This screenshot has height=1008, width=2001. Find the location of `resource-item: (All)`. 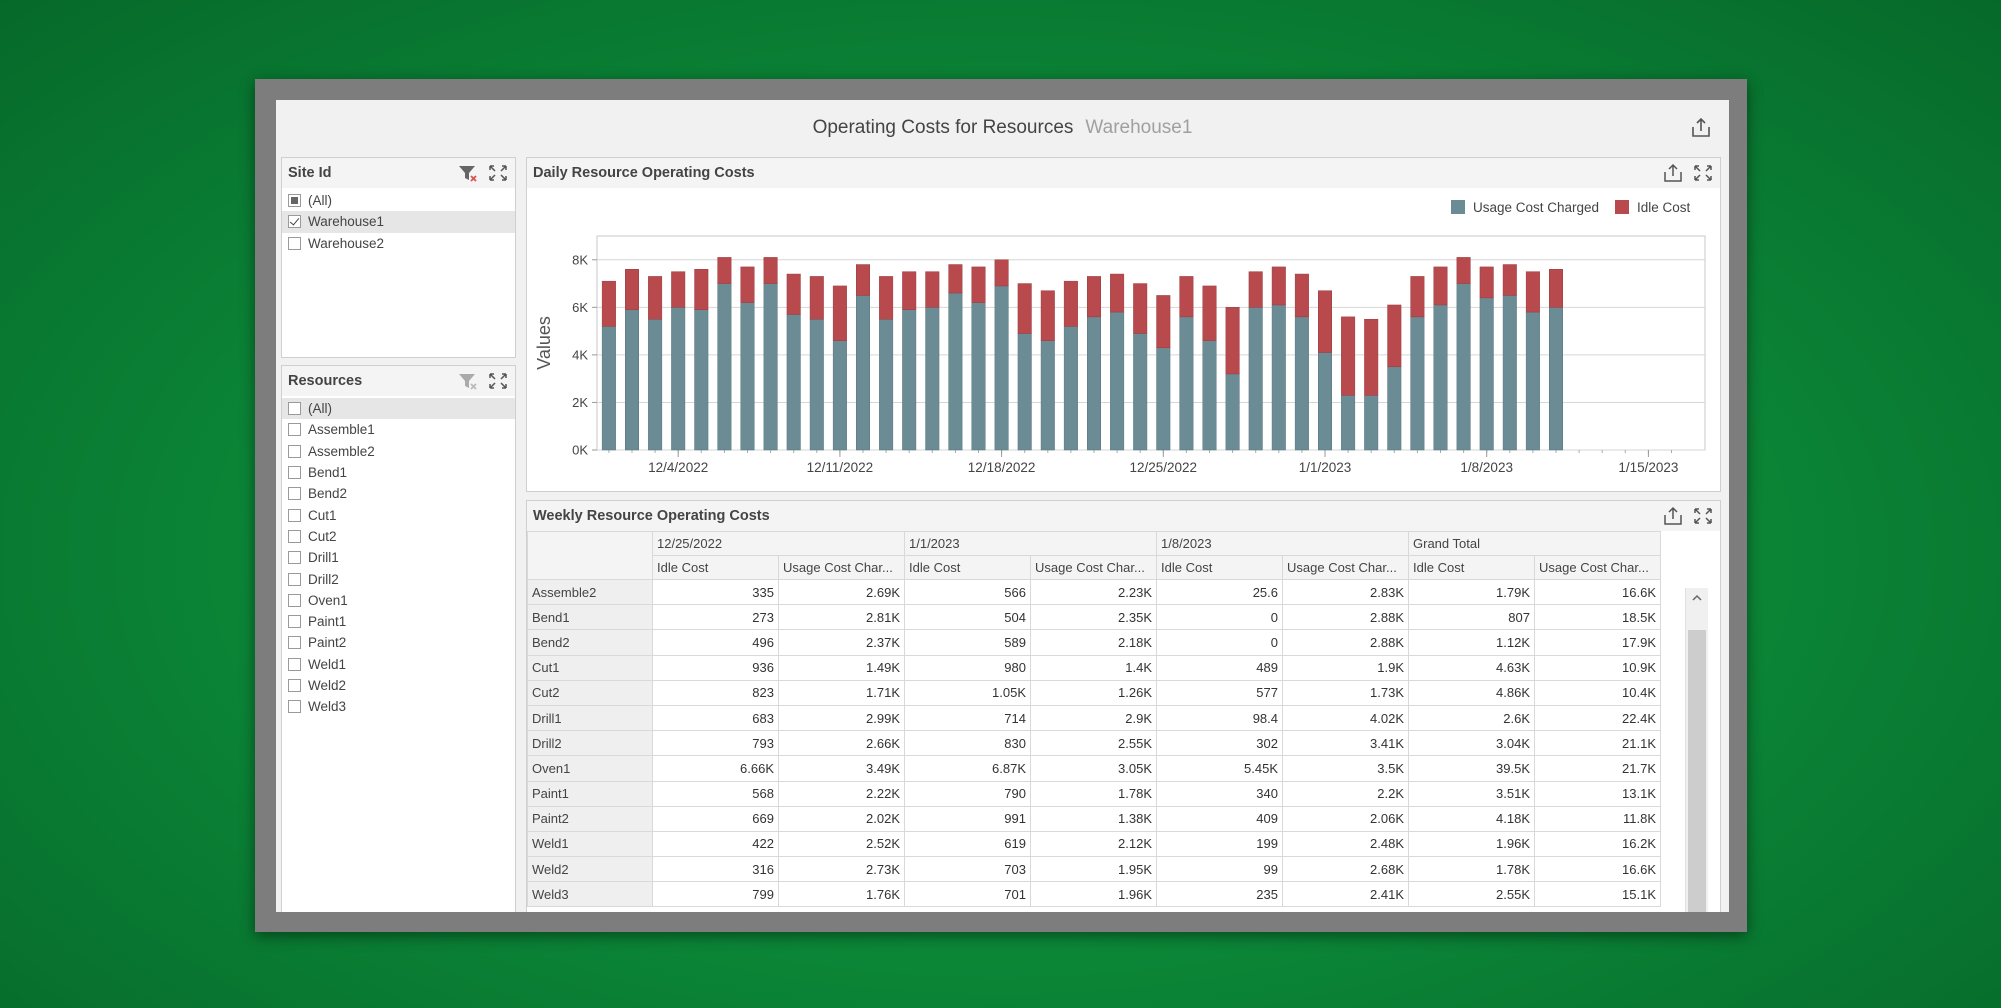

resource-item: (All) is located at coordinates (398, 409).